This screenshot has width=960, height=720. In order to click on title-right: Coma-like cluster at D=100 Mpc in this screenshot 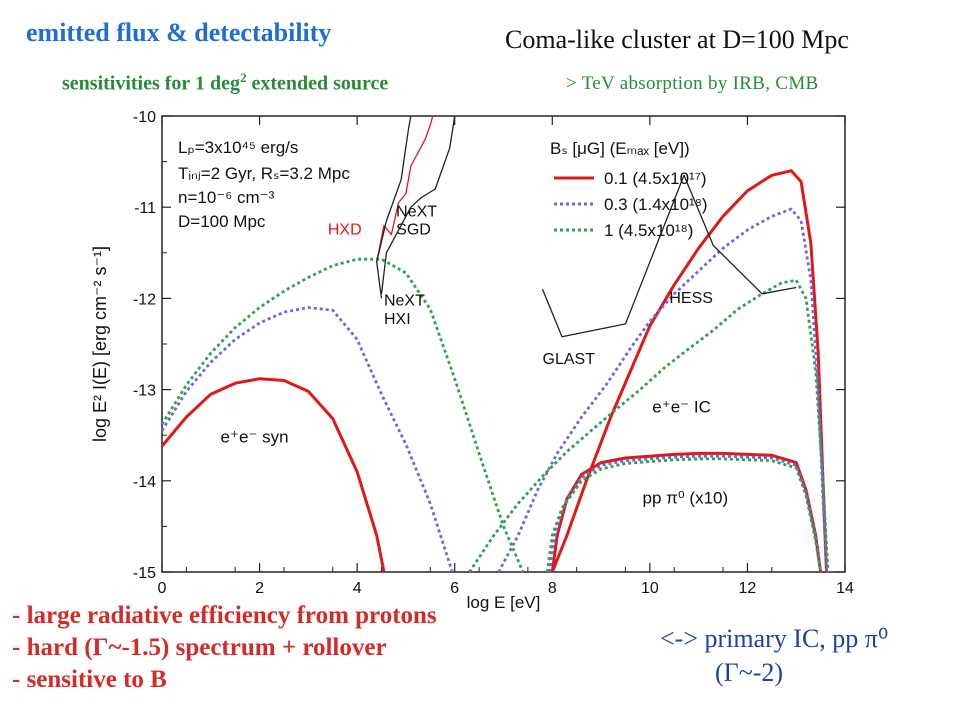, I will do `click(677, 39)`.